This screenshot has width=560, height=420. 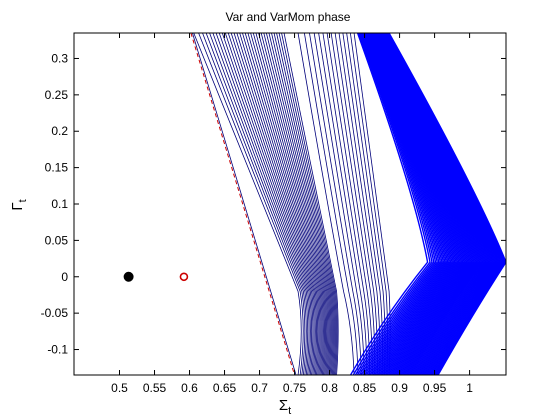 What do you see at coordinates (295, 388) in the screenshot?
I see `x-tick-label: 0.75` at bounding box center [295, 388].